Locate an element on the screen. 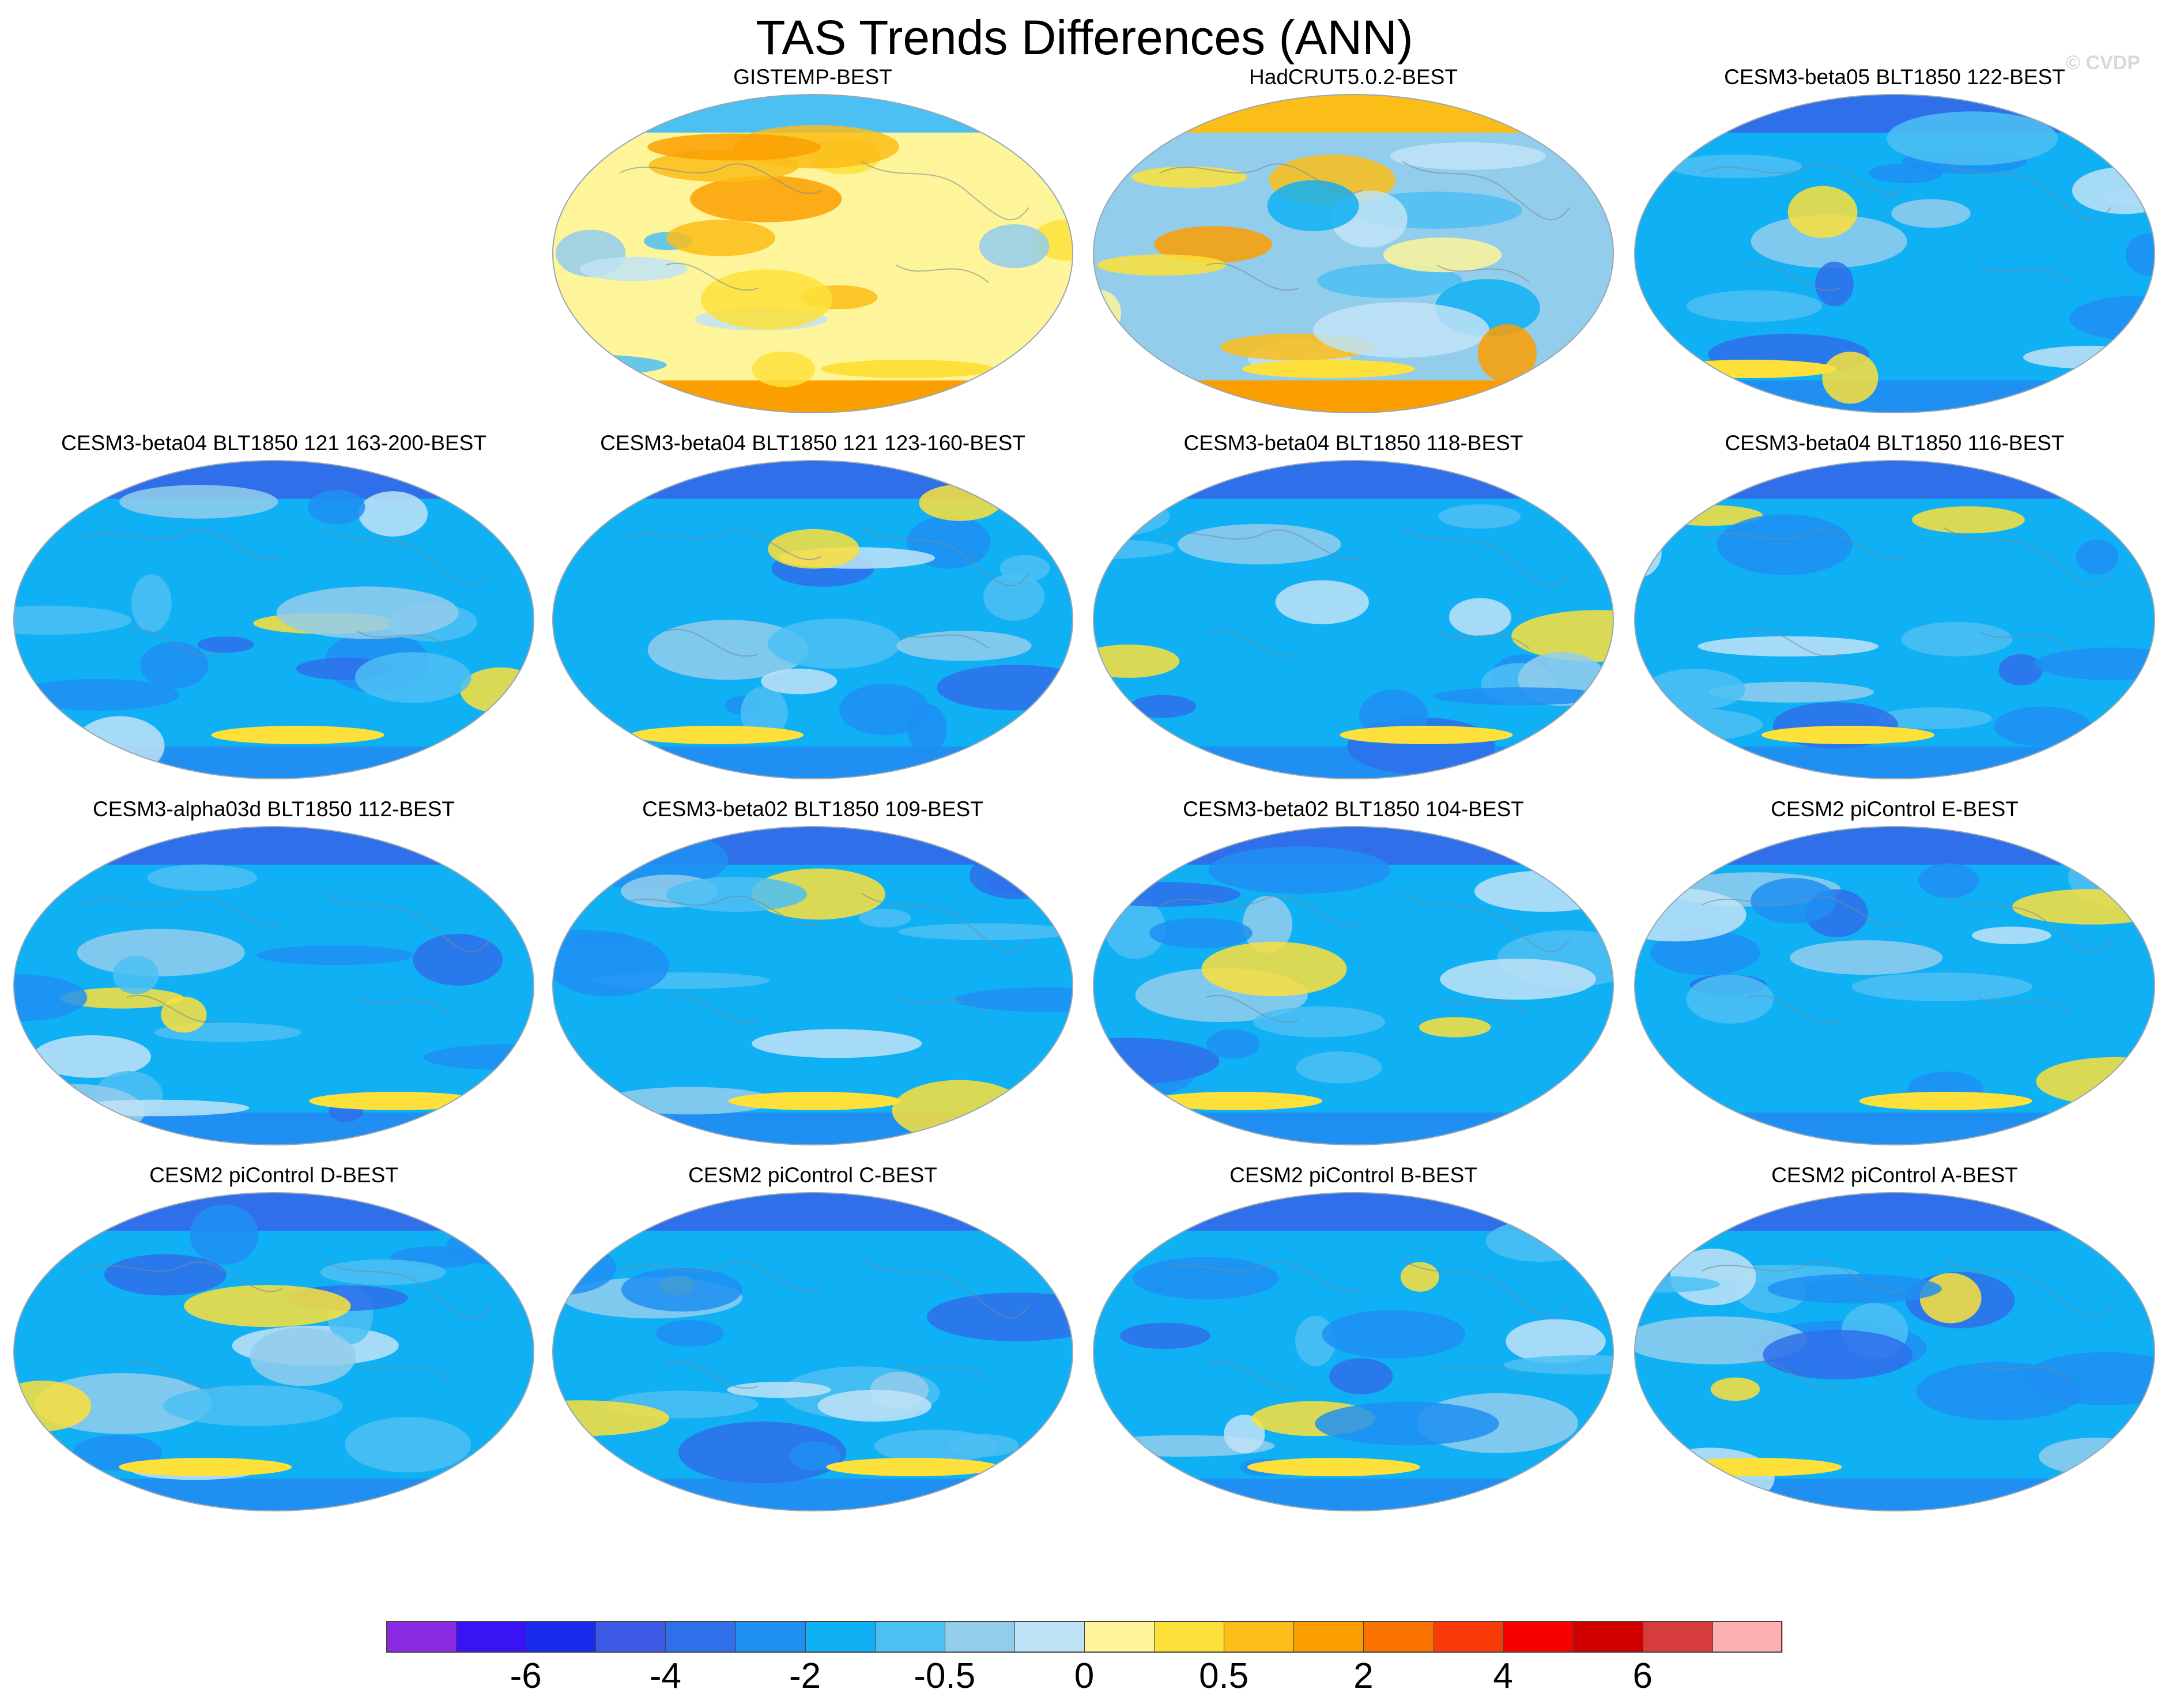 The width and height of the screenshot is (2169, 1708). colorbar-tick-label: -0.5 is located at coordinates (945, 1676).